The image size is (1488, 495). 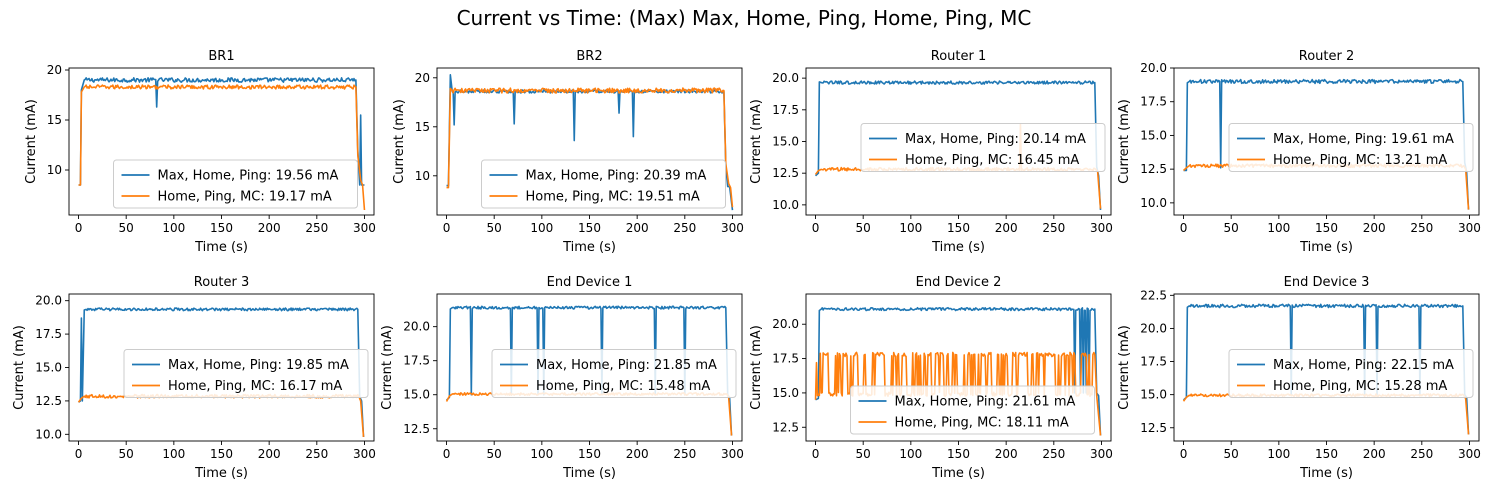 What do you see at coordinates (258, 365) in the screenshot?
I see `legend-entry: Max, Home, Ping: 19.85 mA` at bounding box center [258, 365].